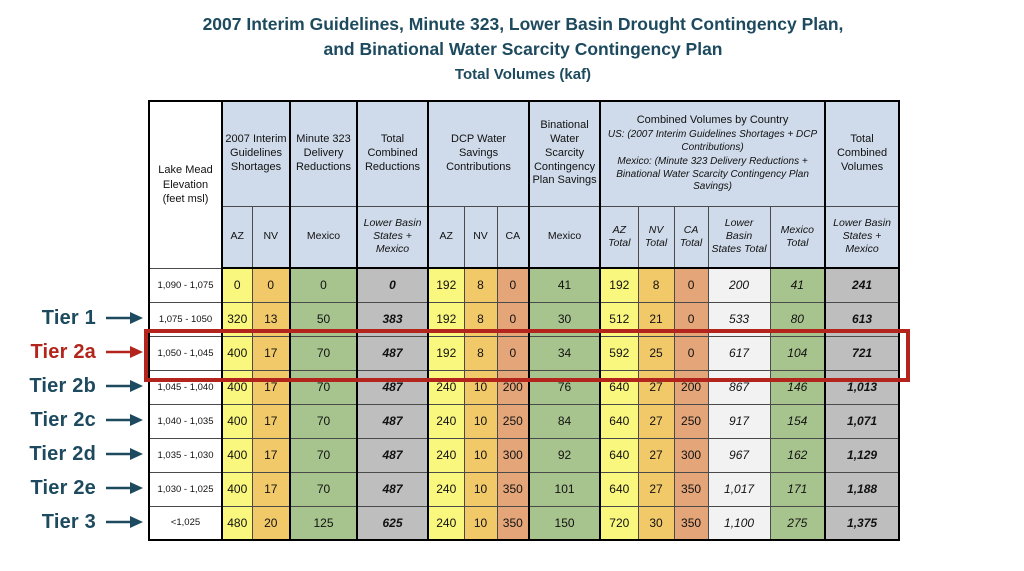 Image resolution: width=1024 pixels, height=571 pixels. What do you see at coordinates (656, 455) in the screenshot?
I see `value-cell: 27` at bounding box center [656, 455].